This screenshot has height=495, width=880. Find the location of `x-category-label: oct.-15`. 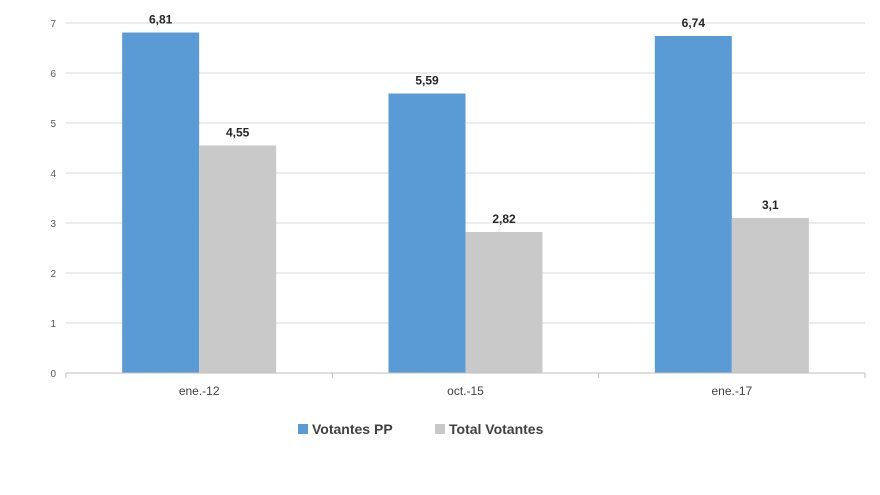

x-category-label: oct.-15 is located at coordinates (465, 391).